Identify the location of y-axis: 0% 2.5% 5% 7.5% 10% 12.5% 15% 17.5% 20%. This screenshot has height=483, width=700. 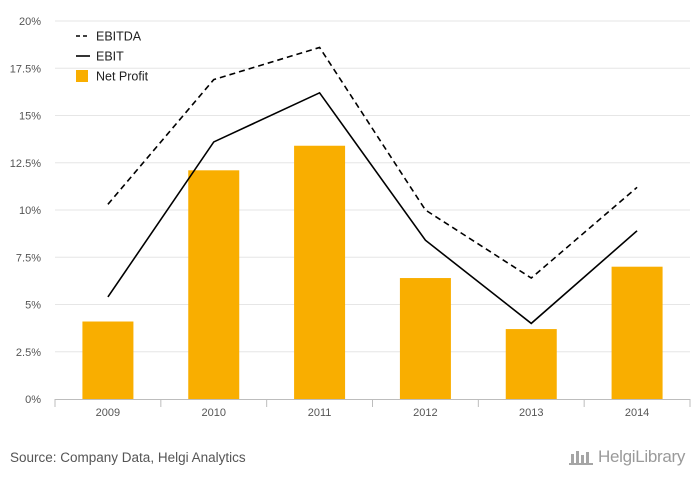
(25, 211).